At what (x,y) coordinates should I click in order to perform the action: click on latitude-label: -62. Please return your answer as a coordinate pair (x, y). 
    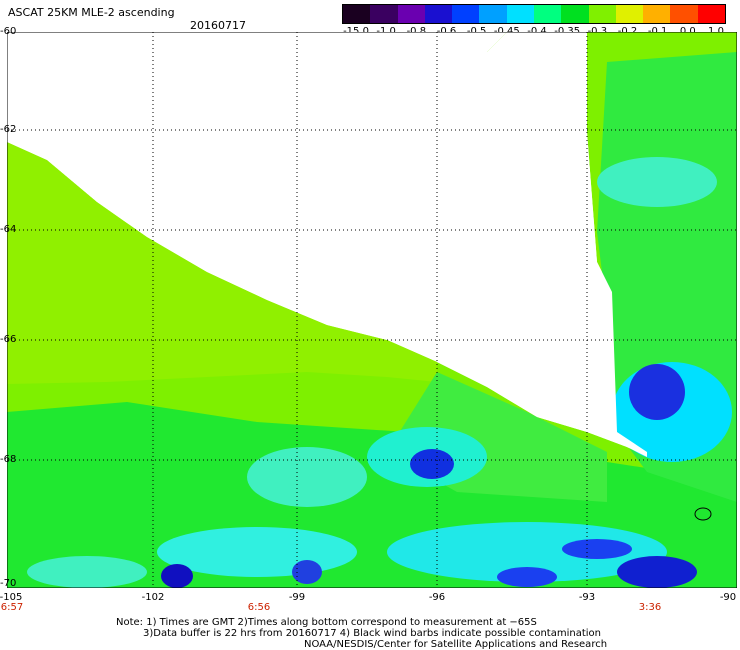
    Looking at the image, I should click on (8, 129).